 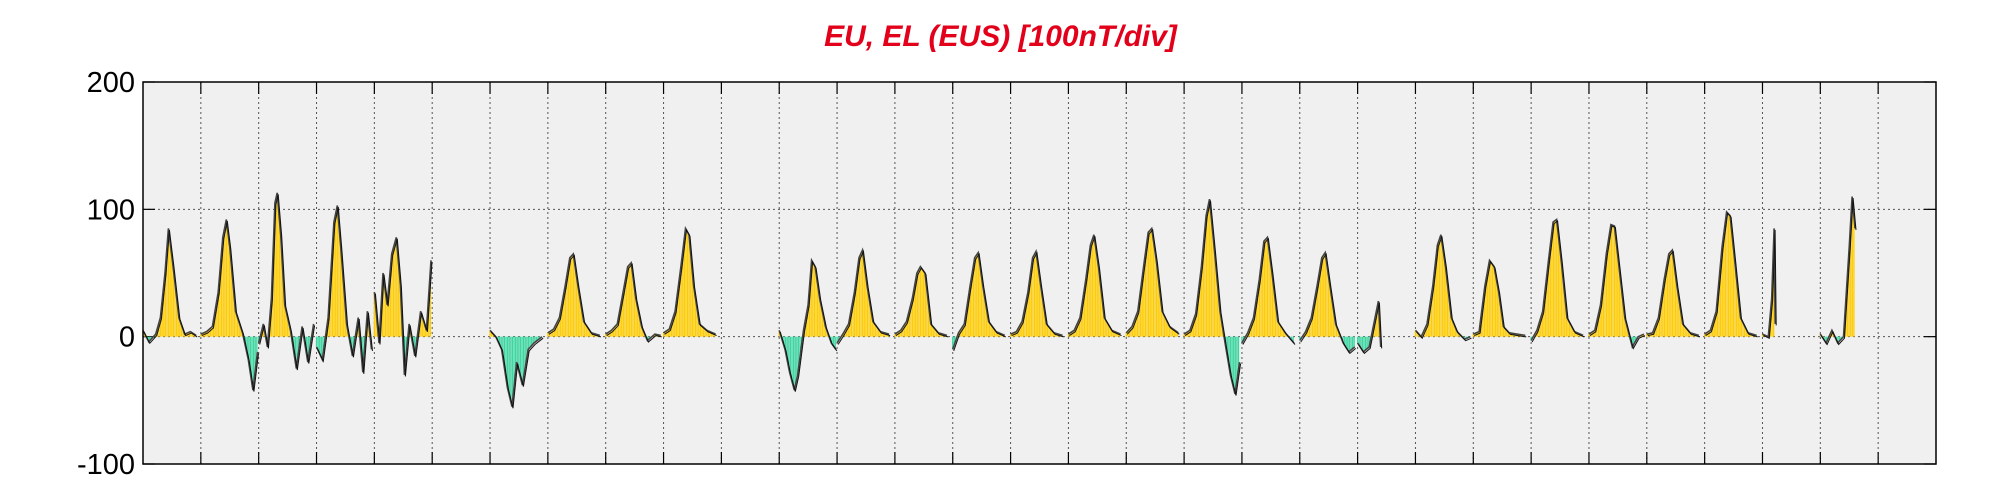 I want to click on y-tick-label: 200, so click(x=111, y=83).